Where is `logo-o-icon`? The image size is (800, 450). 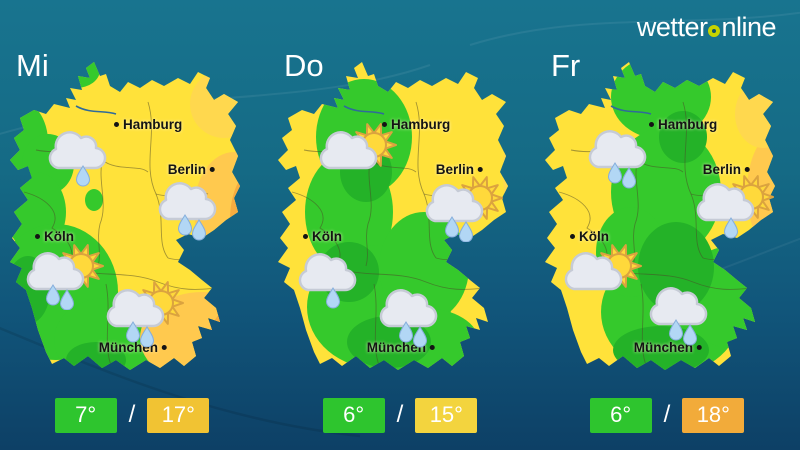 logo-o-icon is located at coordinates (714, 30).